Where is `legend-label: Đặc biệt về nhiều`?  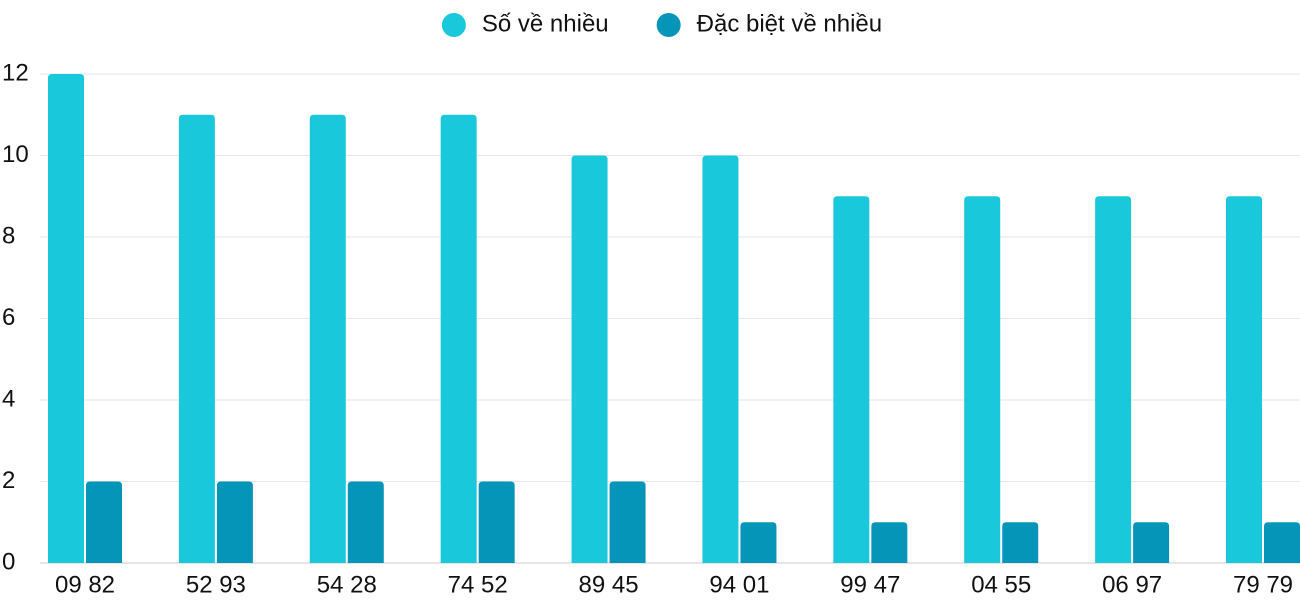
legend-label: Đặc biệt về nhiều is located at coordinates (789, 23).